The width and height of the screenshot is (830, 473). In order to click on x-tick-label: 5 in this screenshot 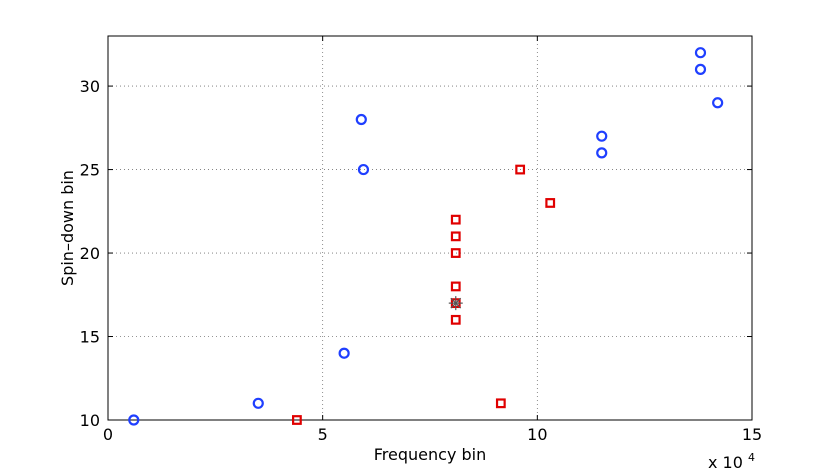, I will do `click(323, 434)`.